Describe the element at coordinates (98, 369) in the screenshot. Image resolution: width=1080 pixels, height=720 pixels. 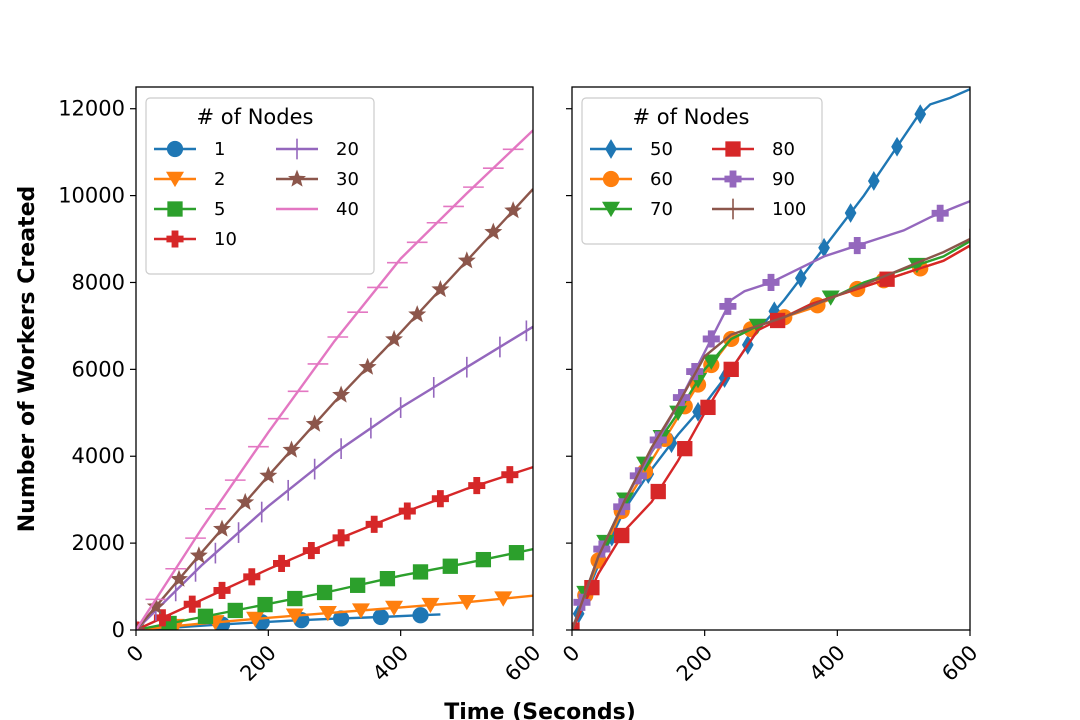
I see `y-tick-label: 6000` at that location.